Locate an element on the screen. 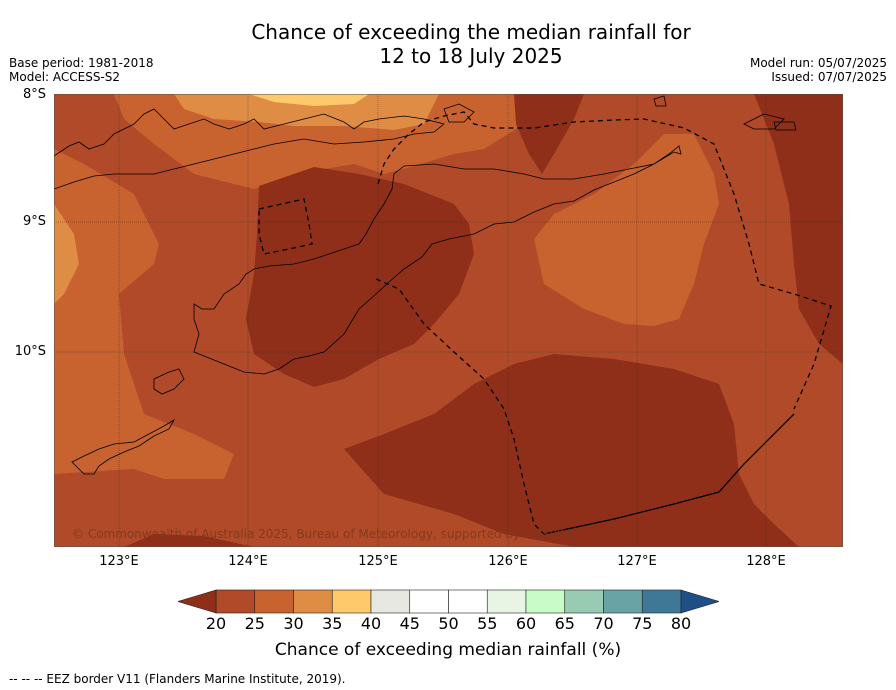  contour-topright-lt20 is located at coordinates (549, 134).